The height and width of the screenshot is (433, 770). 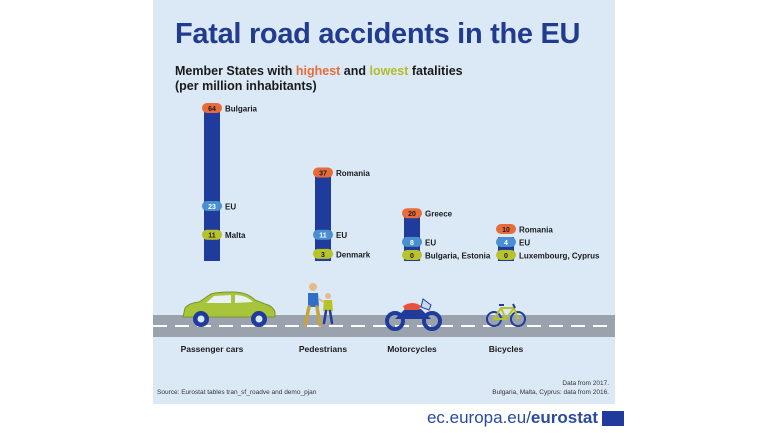 I want to click on data-label-value: 3, so click(x=323, y=255).